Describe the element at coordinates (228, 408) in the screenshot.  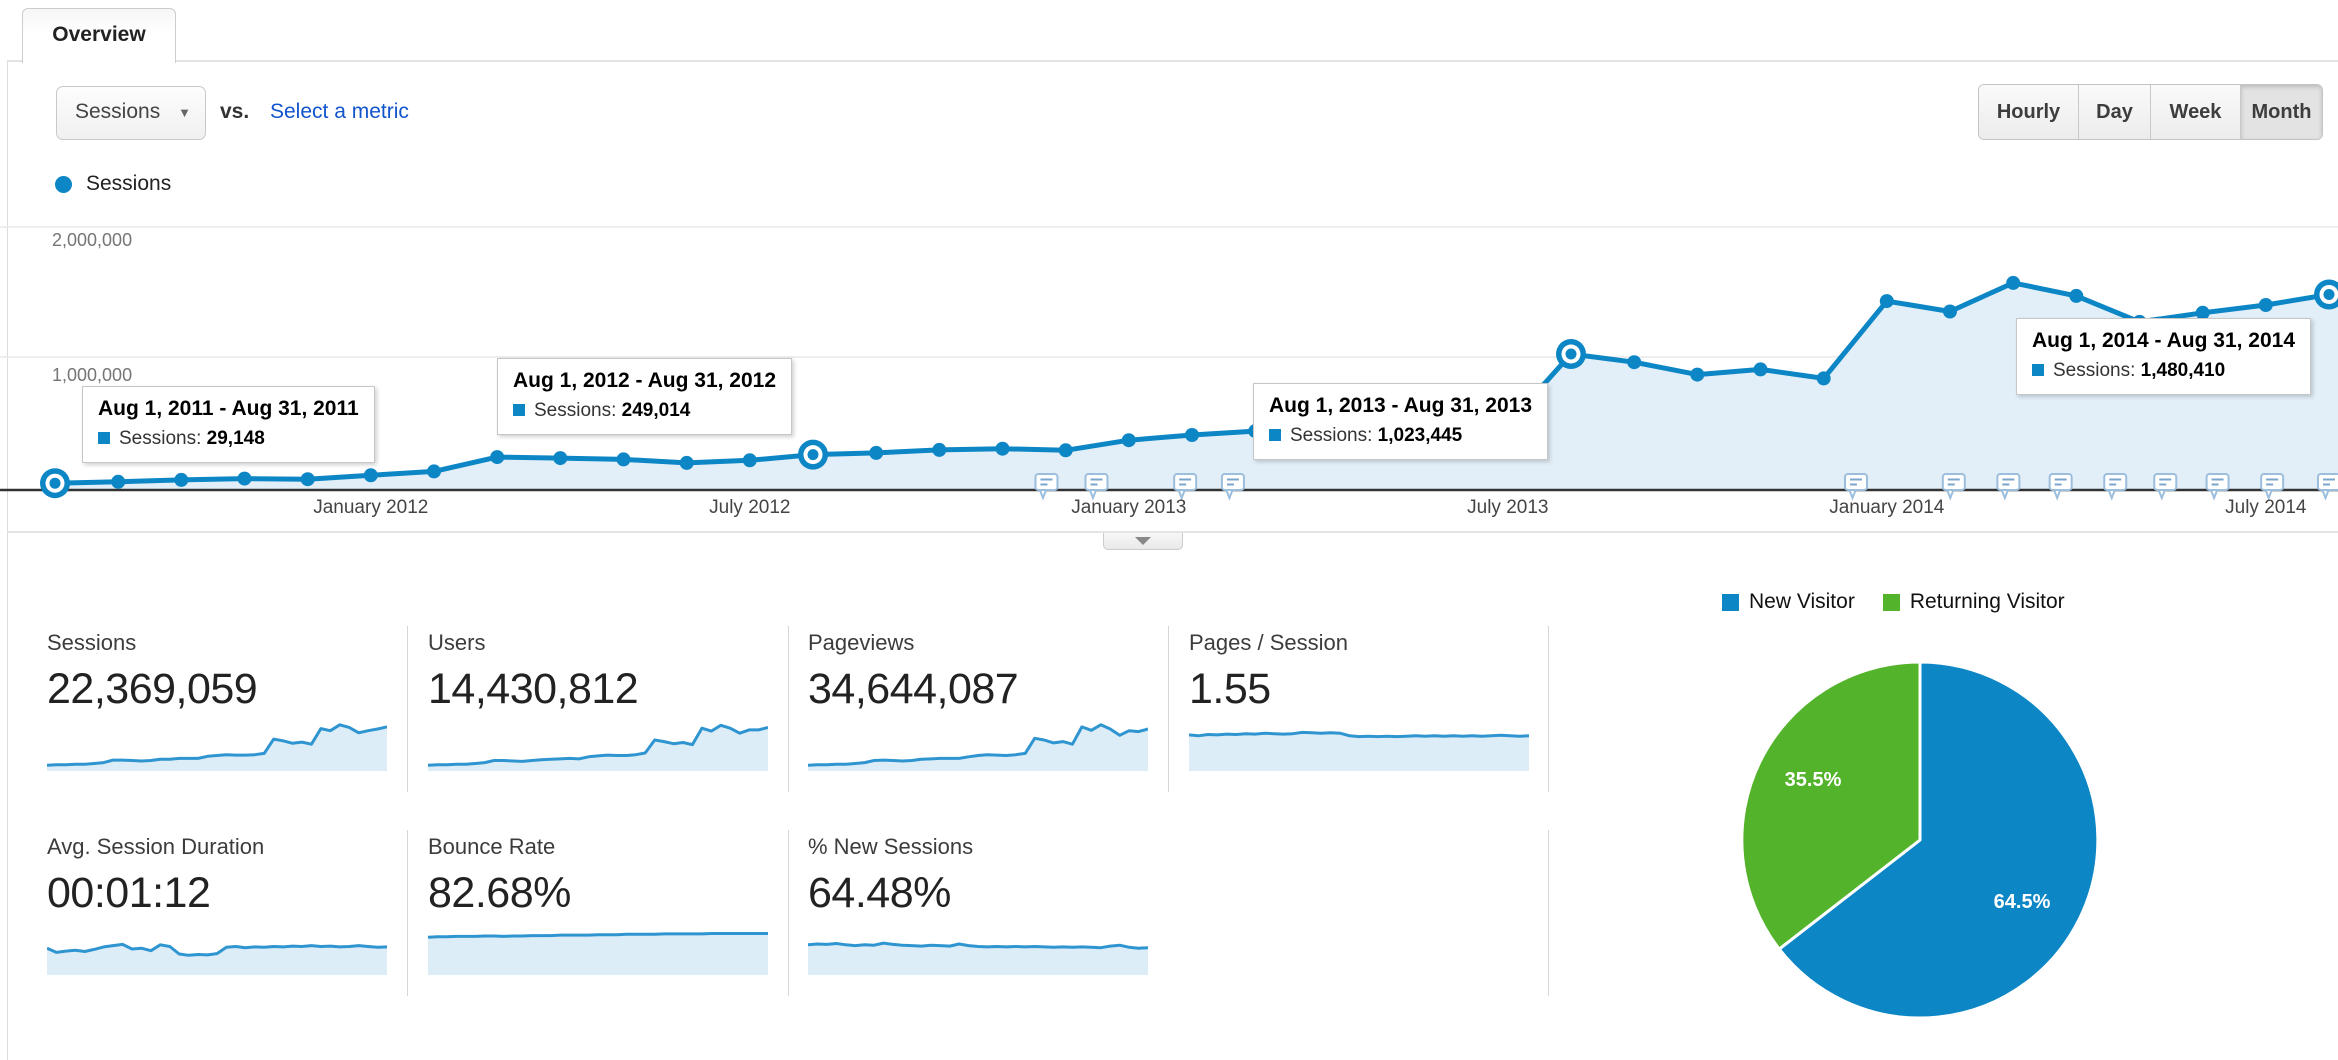
I see `tooltip-date-range: Aug 1, 2011 - Aug 31, 2011` at that location.